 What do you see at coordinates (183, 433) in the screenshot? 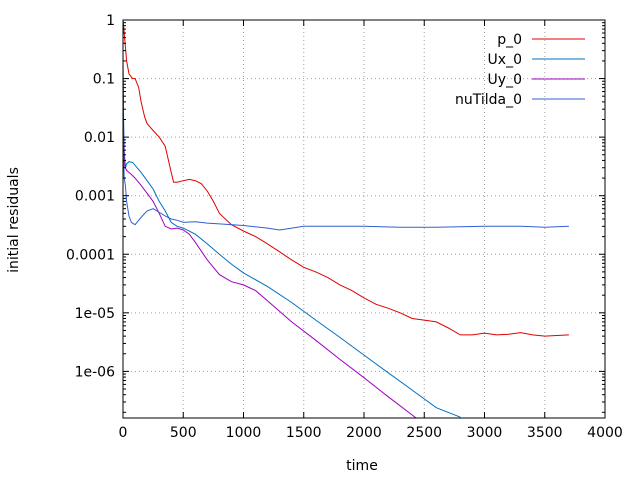
I see `x-tick-label: 500` at bounding box center [183, 433].